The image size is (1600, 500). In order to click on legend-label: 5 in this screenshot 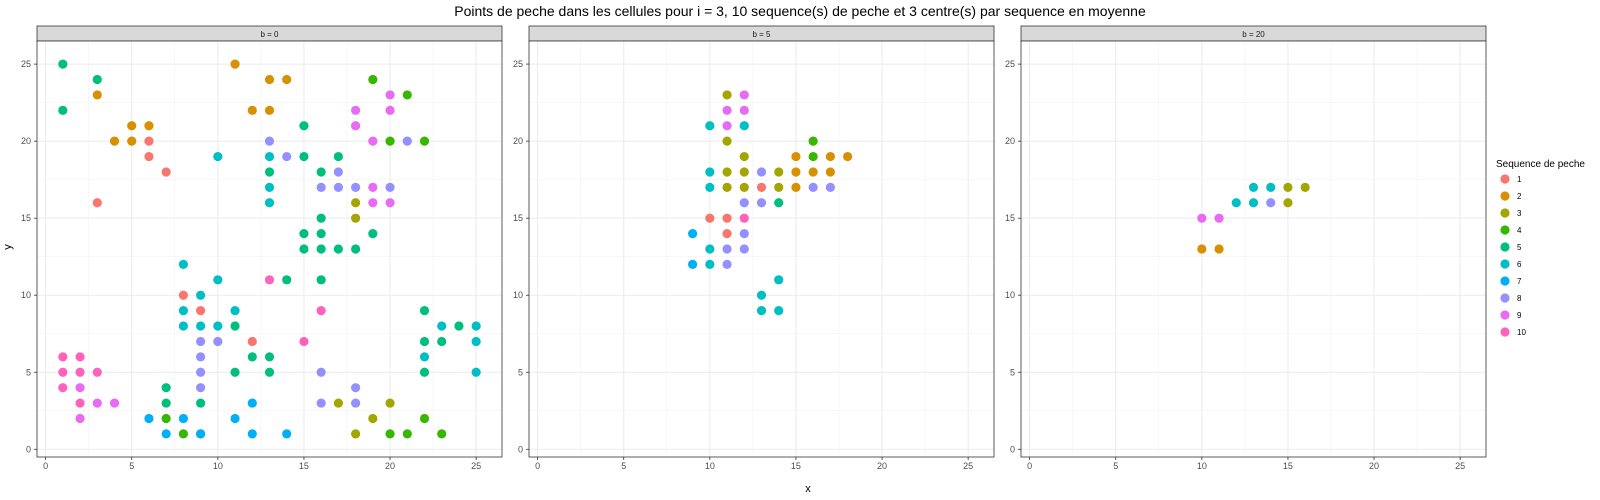, I will do `click(1519, 247)`.